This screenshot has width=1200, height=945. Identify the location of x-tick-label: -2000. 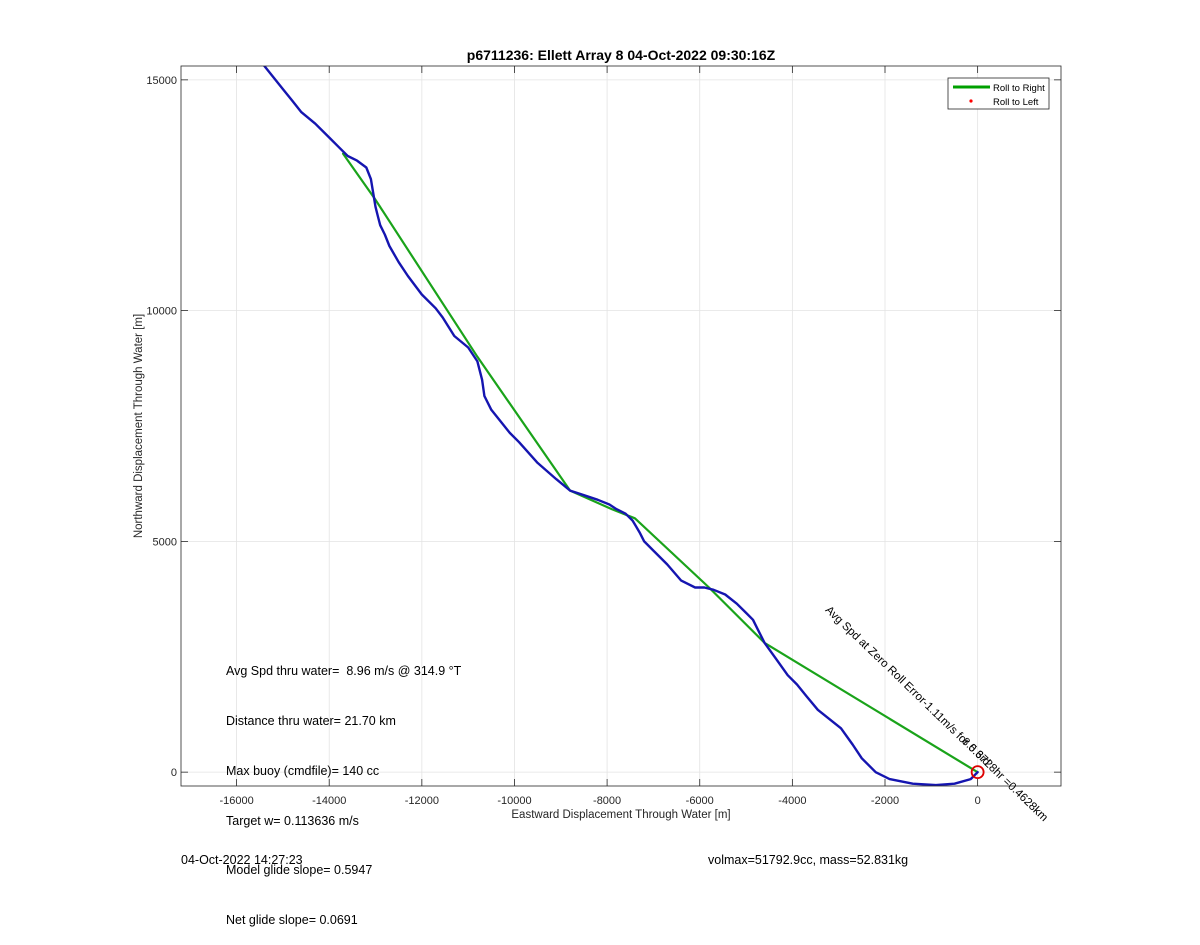
(885, 801).